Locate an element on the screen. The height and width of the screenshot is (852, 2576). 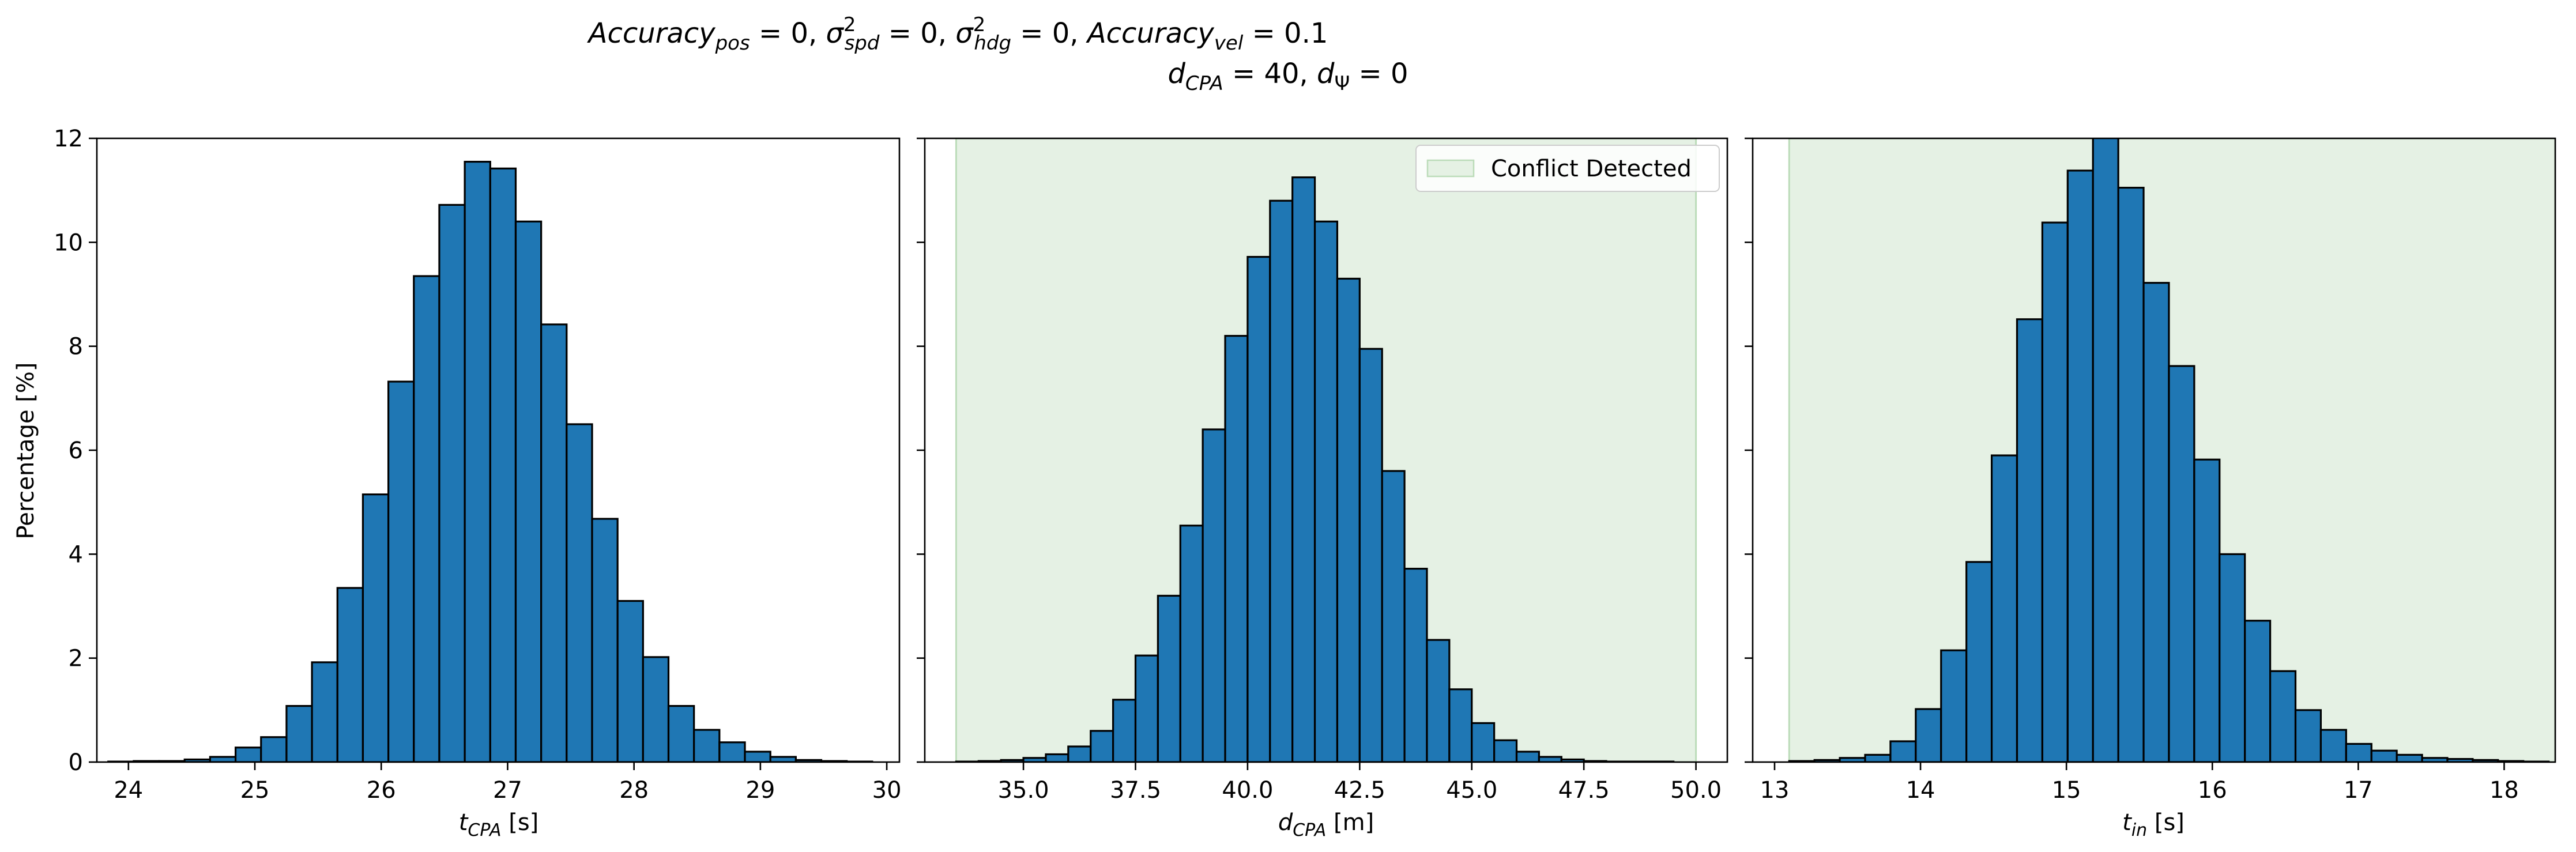
dcpa-x-axis-label: dCPA [m] is located at coordinates (1326, 825).